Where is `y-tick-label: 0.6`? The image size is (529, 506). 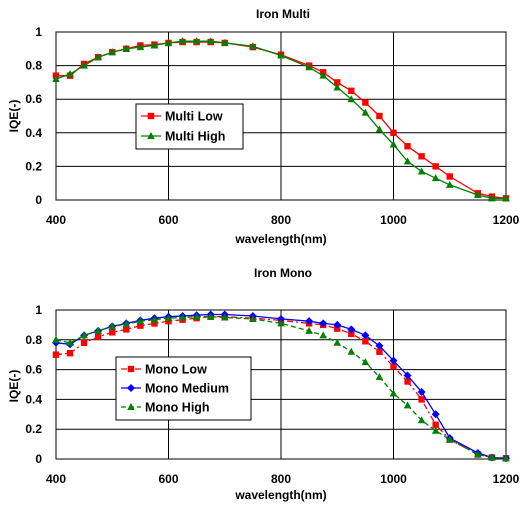 y-tick-label: 0.6 is located at coordinates (33, 99).